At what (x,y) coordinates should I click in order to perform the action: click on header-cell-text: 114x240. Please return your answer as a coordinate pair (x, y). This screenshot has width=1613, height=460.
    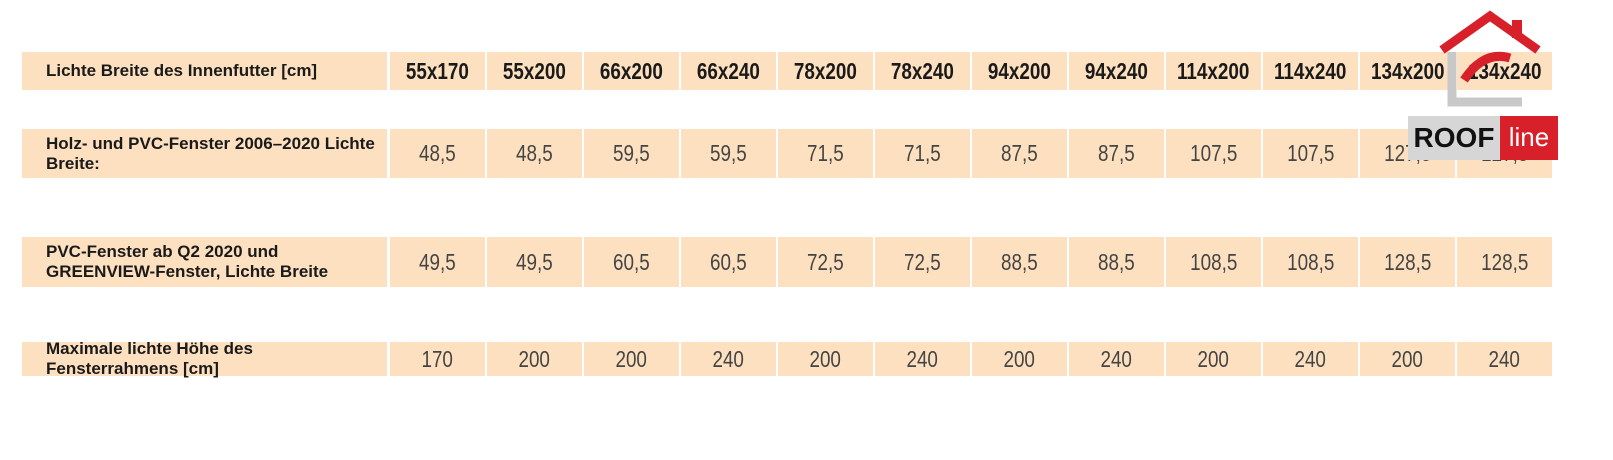
    Looking at the image, I should click on (1310, 70).